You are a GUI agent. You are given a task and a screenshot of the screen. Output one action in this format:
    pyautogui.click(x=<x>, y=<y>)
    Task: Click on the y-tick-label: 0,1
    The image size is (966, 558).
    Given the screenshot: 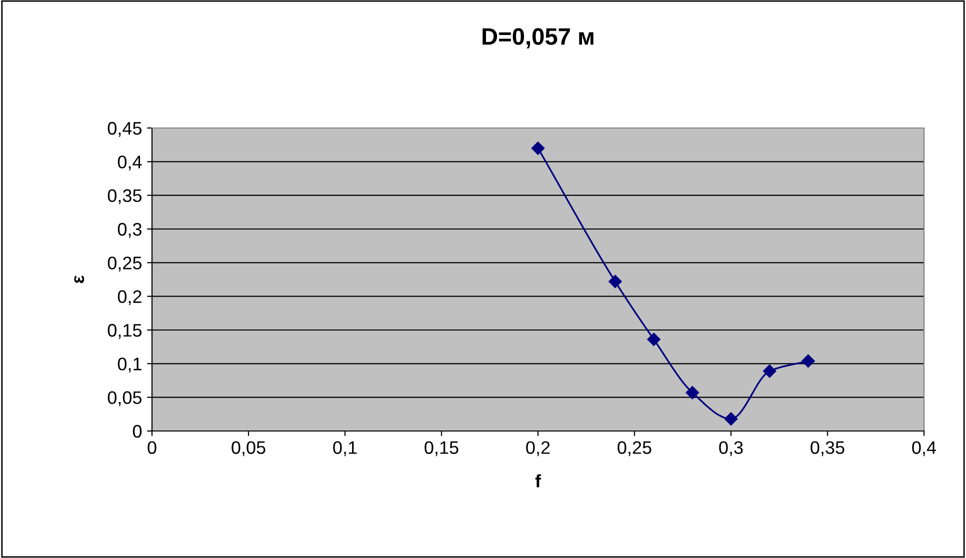 What is the action you would take?
    pyautogui.click(x=130, y=365)
    